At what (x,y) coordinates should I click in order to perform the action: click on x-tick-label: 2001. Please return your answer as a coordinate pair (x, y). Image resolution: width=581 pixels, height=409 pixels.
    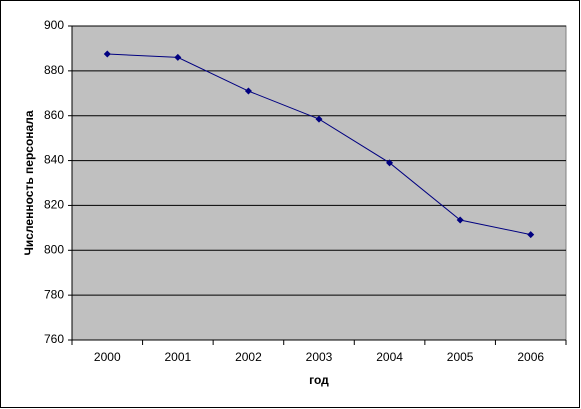
    Looking at the image, I should click on (178, 357).